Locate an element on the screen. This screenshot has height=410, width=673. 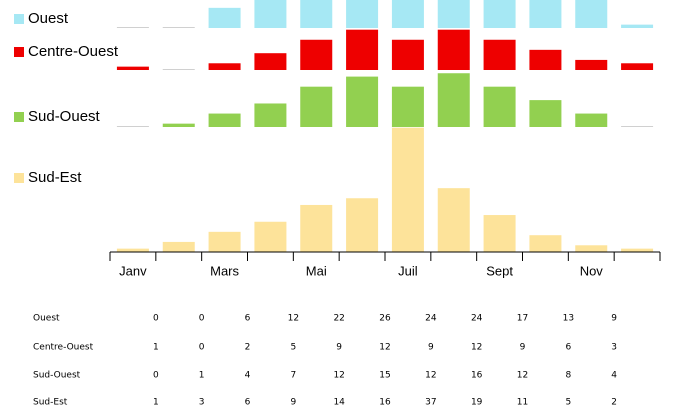
table-row-label: Sud-Est is located at coordinates (50, 403).